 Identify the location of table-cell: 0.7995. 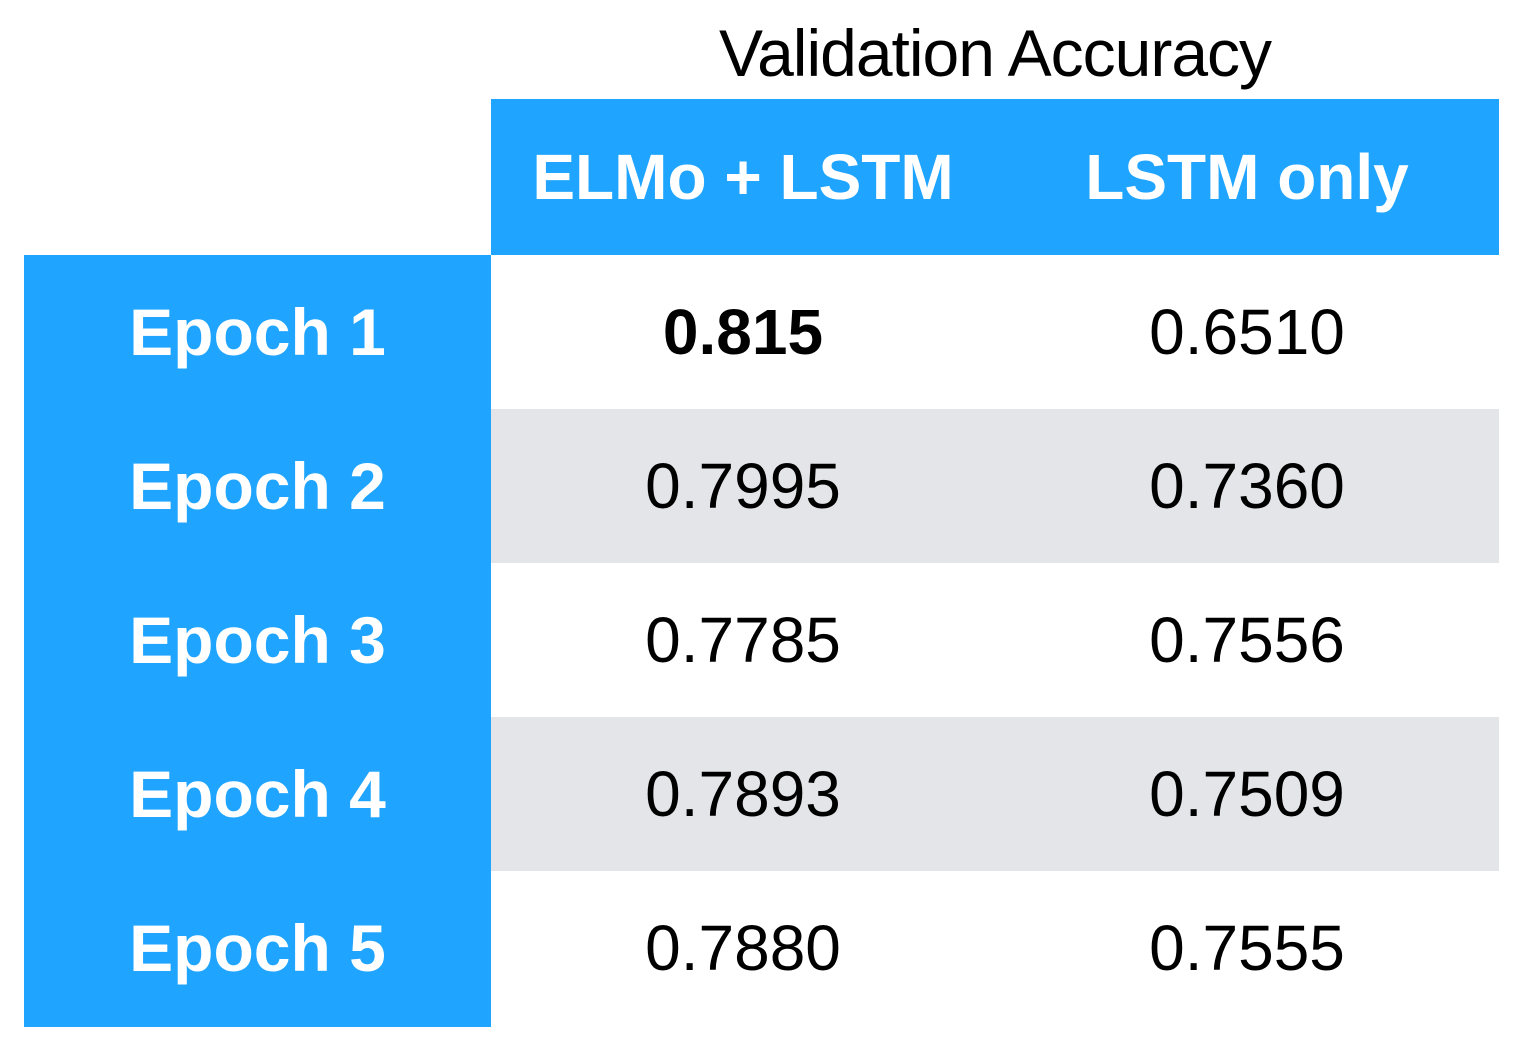
(743, 486).